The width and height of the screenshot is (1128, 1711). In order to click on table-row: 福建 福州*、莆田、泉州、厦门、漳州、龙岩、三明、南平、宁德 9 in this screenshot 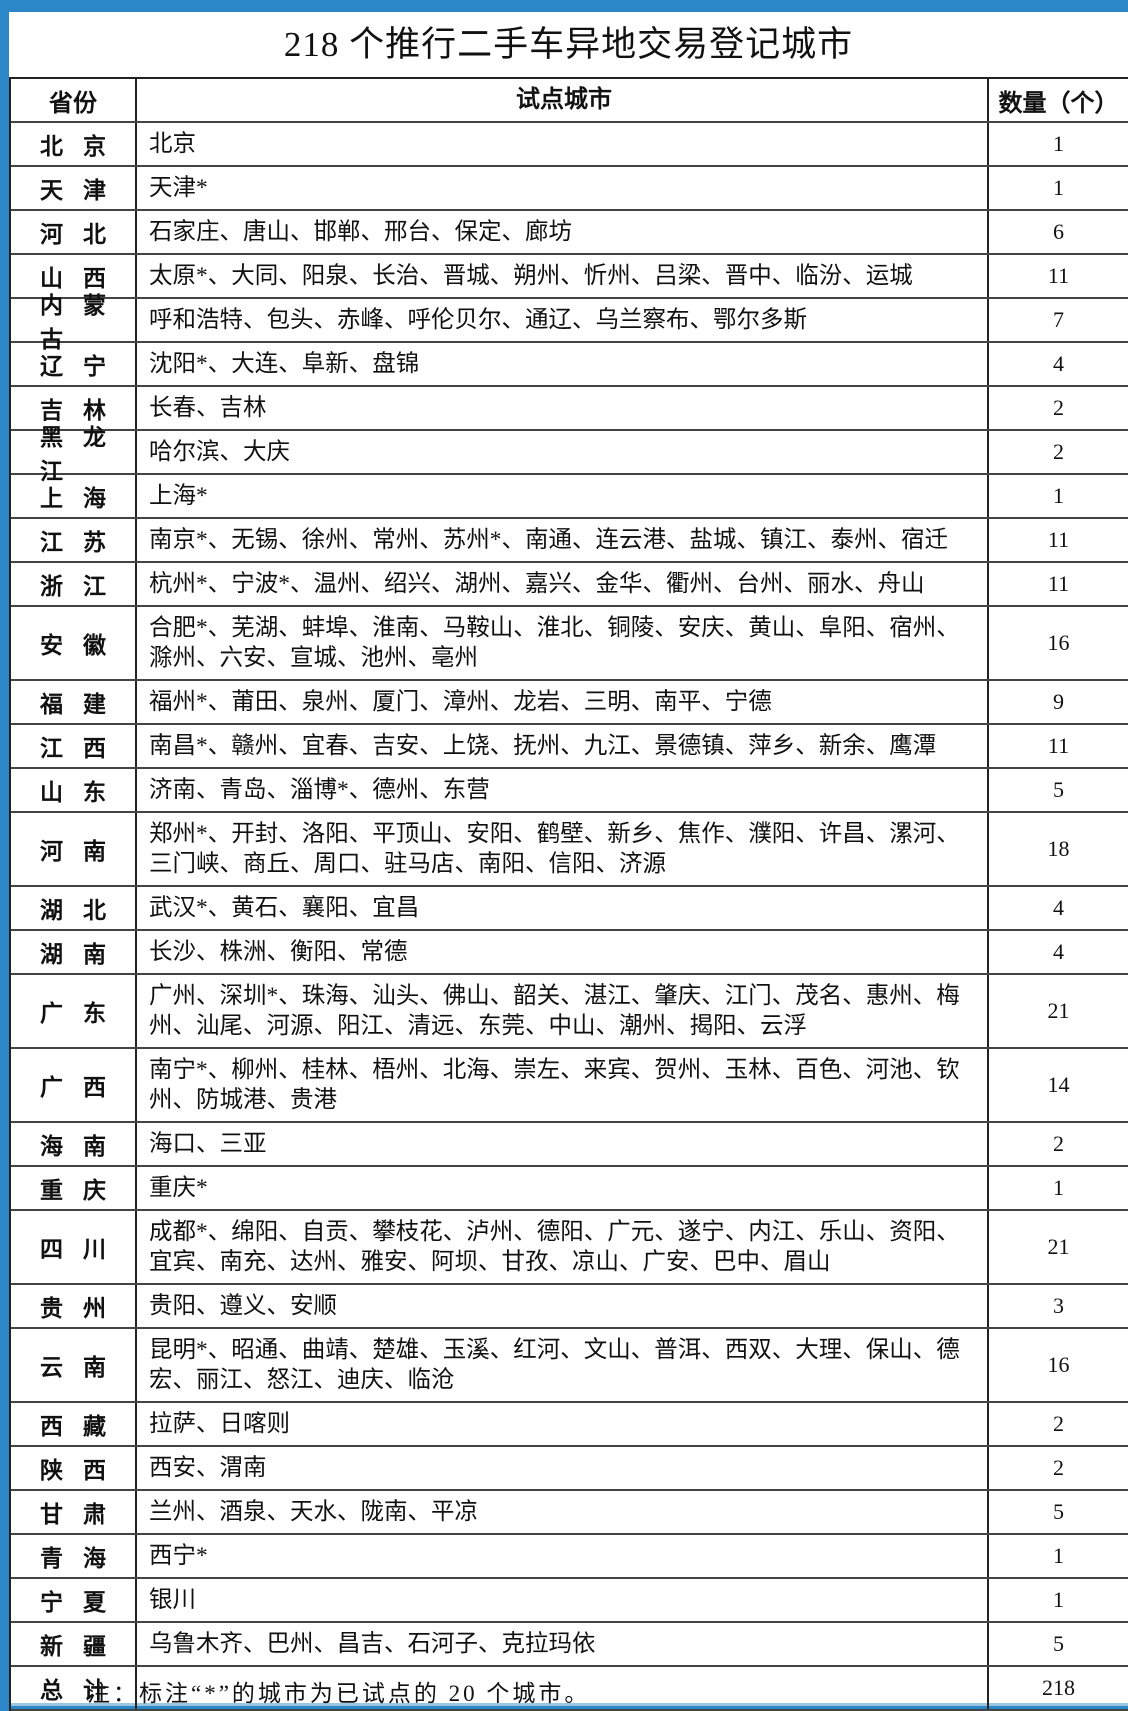, I will do `click(569, 703)`.